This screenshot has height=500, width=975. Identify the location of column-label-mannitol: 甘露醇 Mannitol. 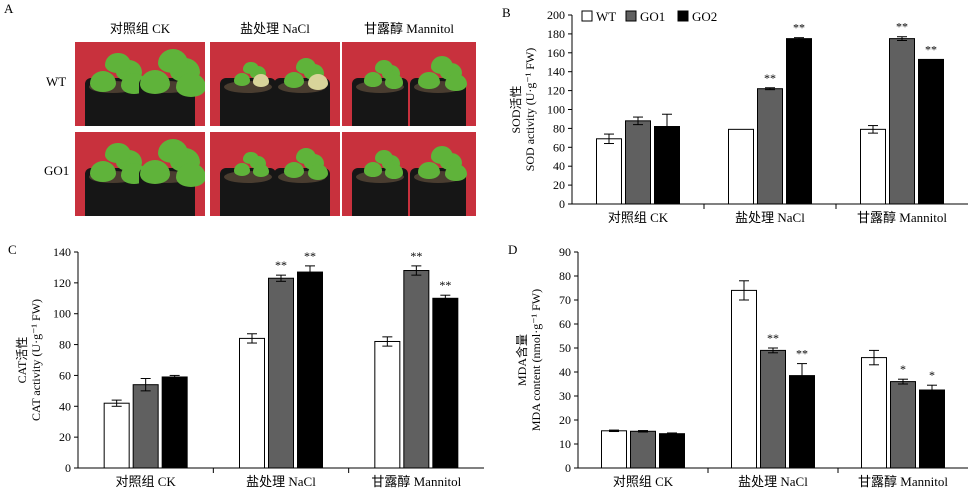
(409, 28).